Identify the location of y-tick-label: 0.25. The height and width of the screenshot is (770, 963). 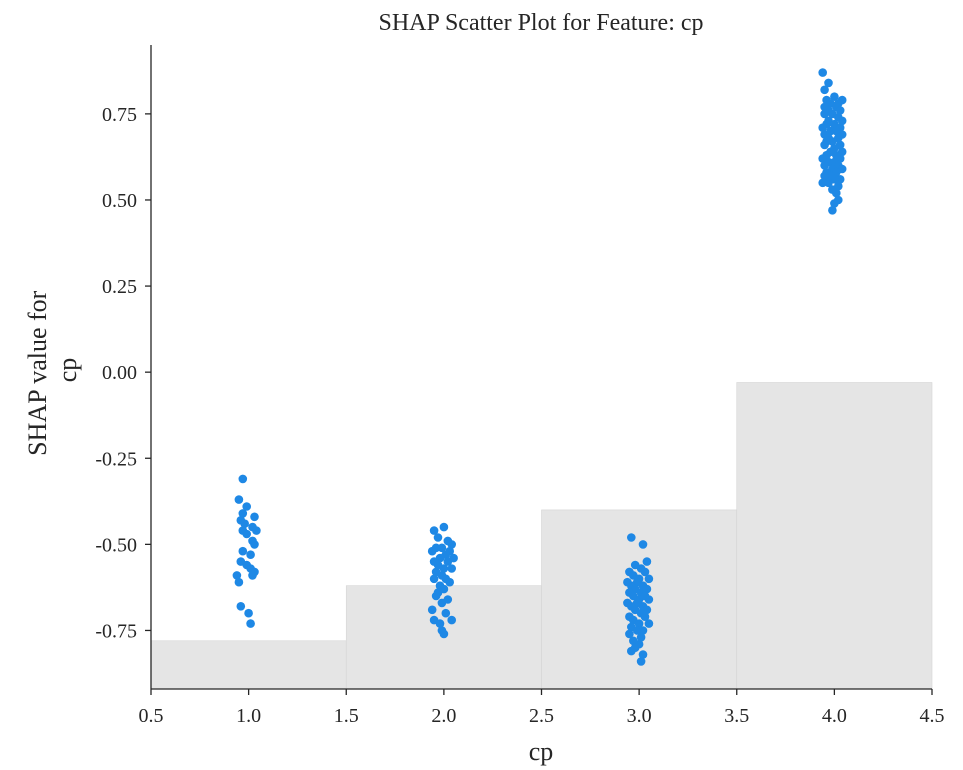
(119, 287).